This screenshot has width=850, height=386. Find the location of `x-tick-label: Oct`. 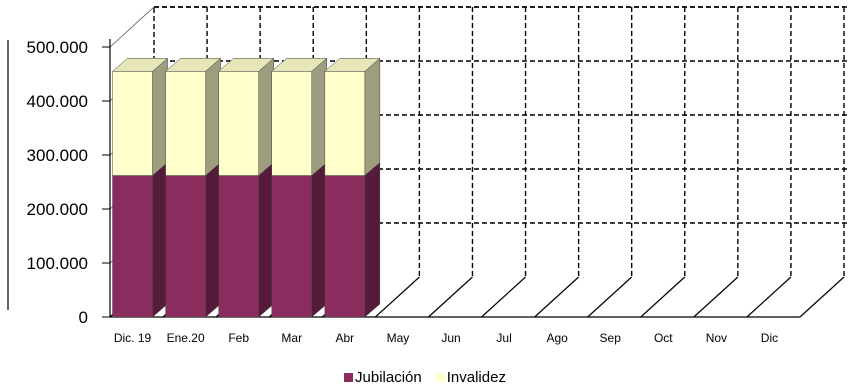

x-tick-label: Oct is located at coordinates (663, 338).